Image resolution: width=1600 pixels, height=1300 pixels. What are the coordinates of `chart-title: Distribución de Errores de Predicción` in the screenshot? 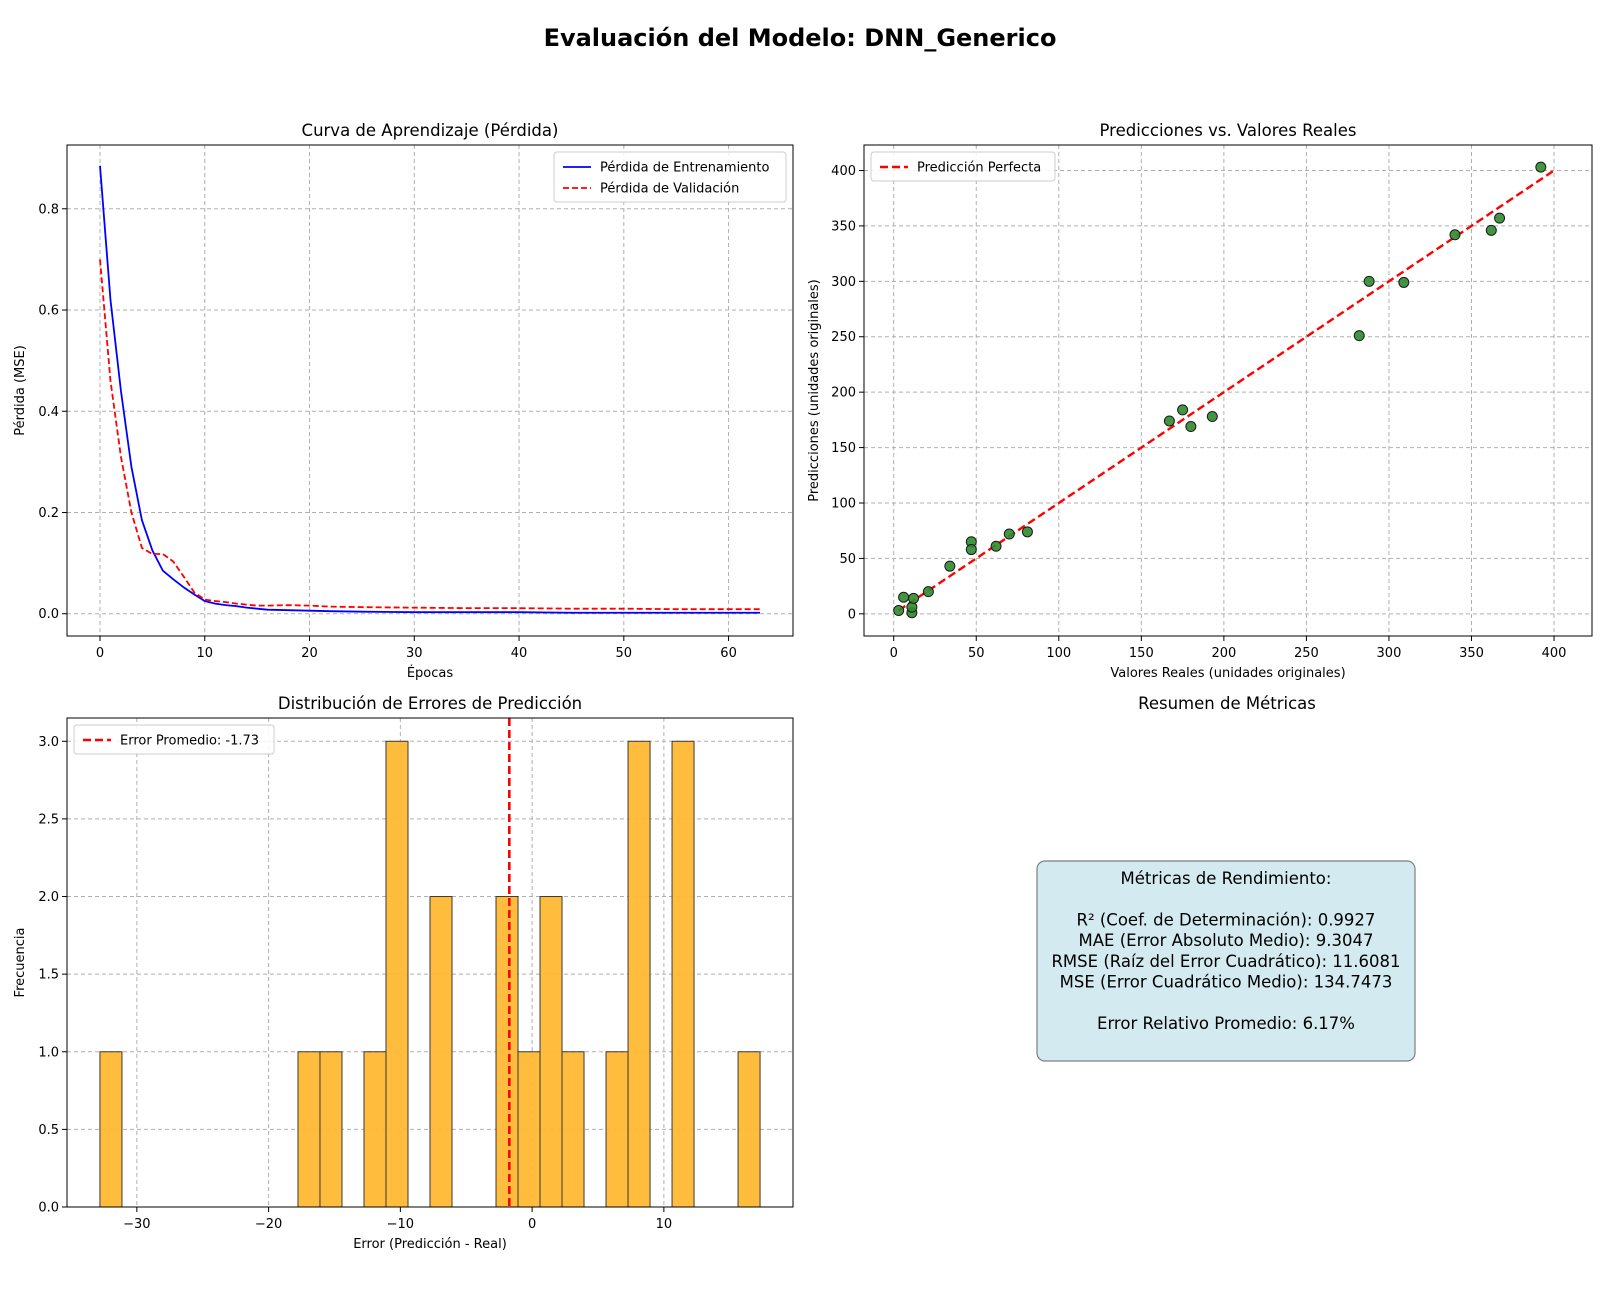 It's located at (430, 703).